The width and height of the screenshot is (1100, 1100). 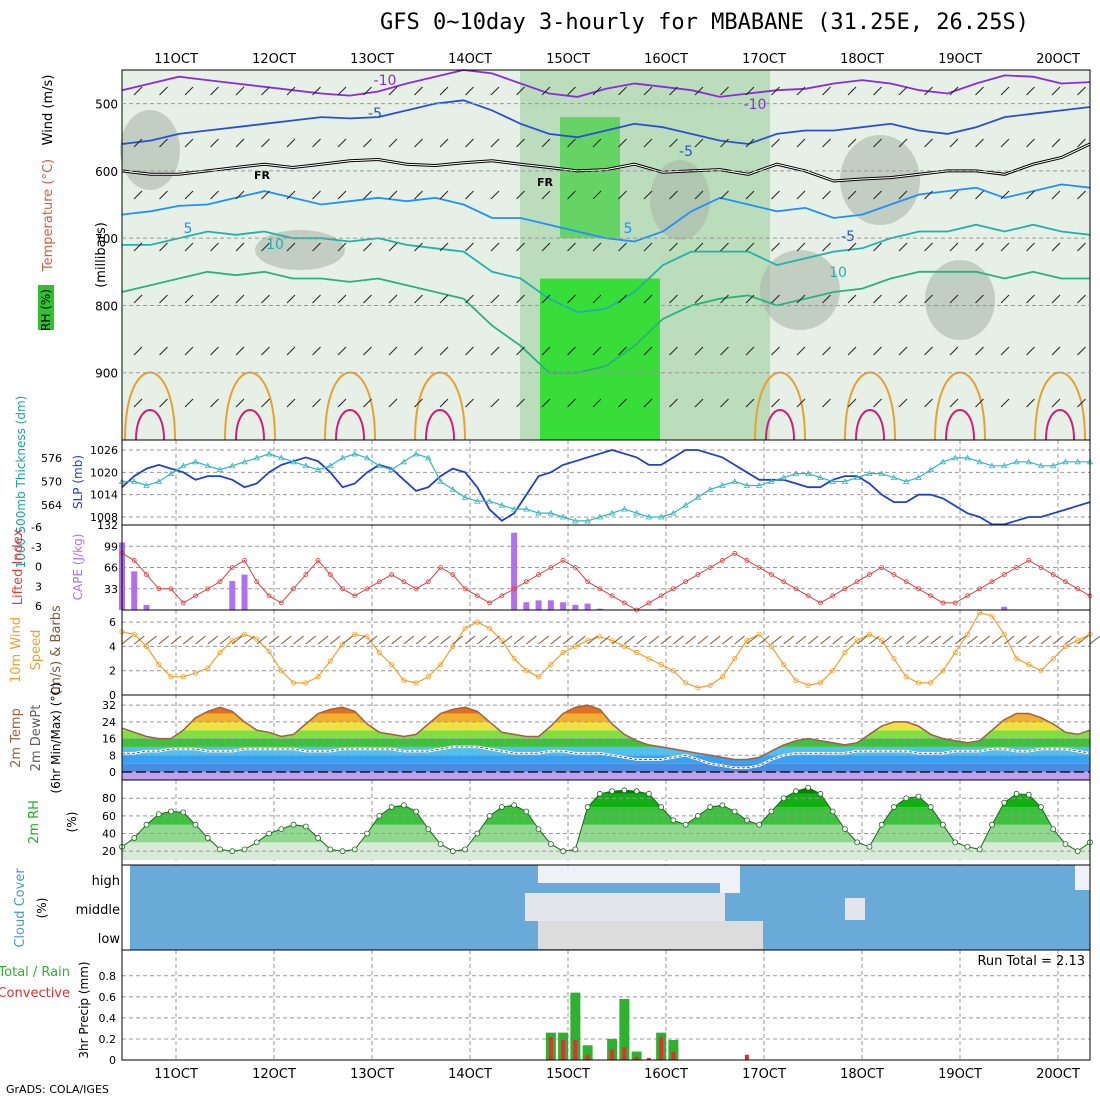 What do you see at coordinates (538, 605) in the screenshot?
I see `cape-bar` at bounding box center [538, 605].